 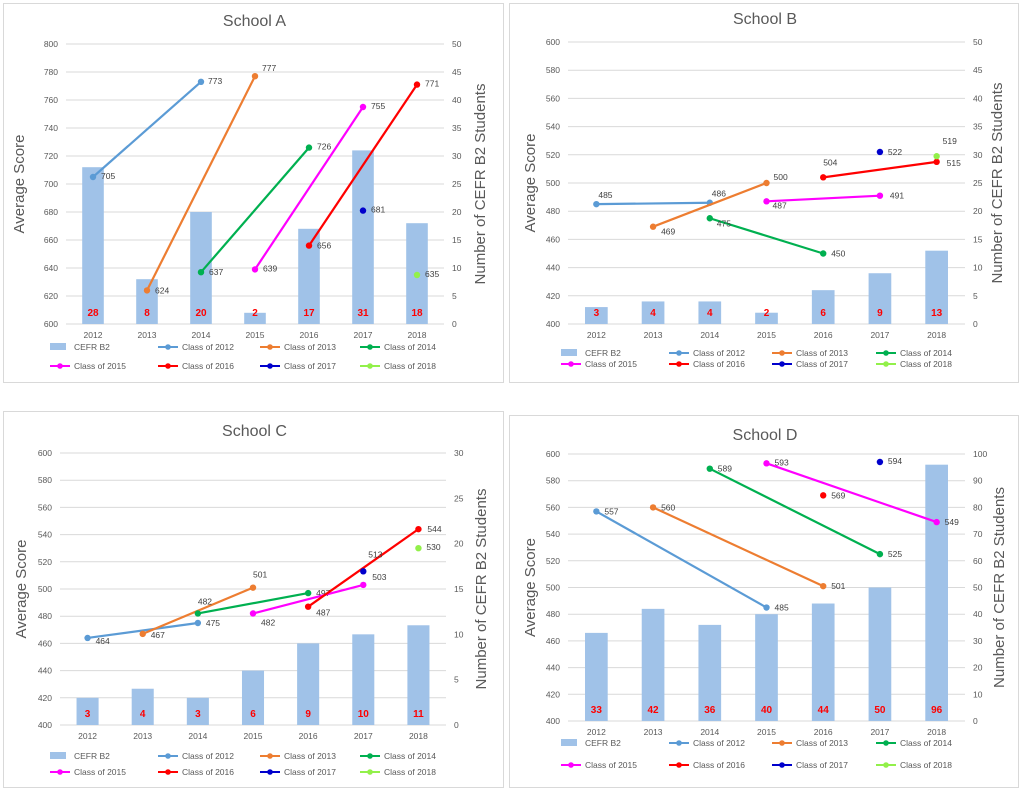 What do you see at coordinates (978, 641) in the screenshot?
I see `y2-tick-label: 30` at bounding box center [978, 641].